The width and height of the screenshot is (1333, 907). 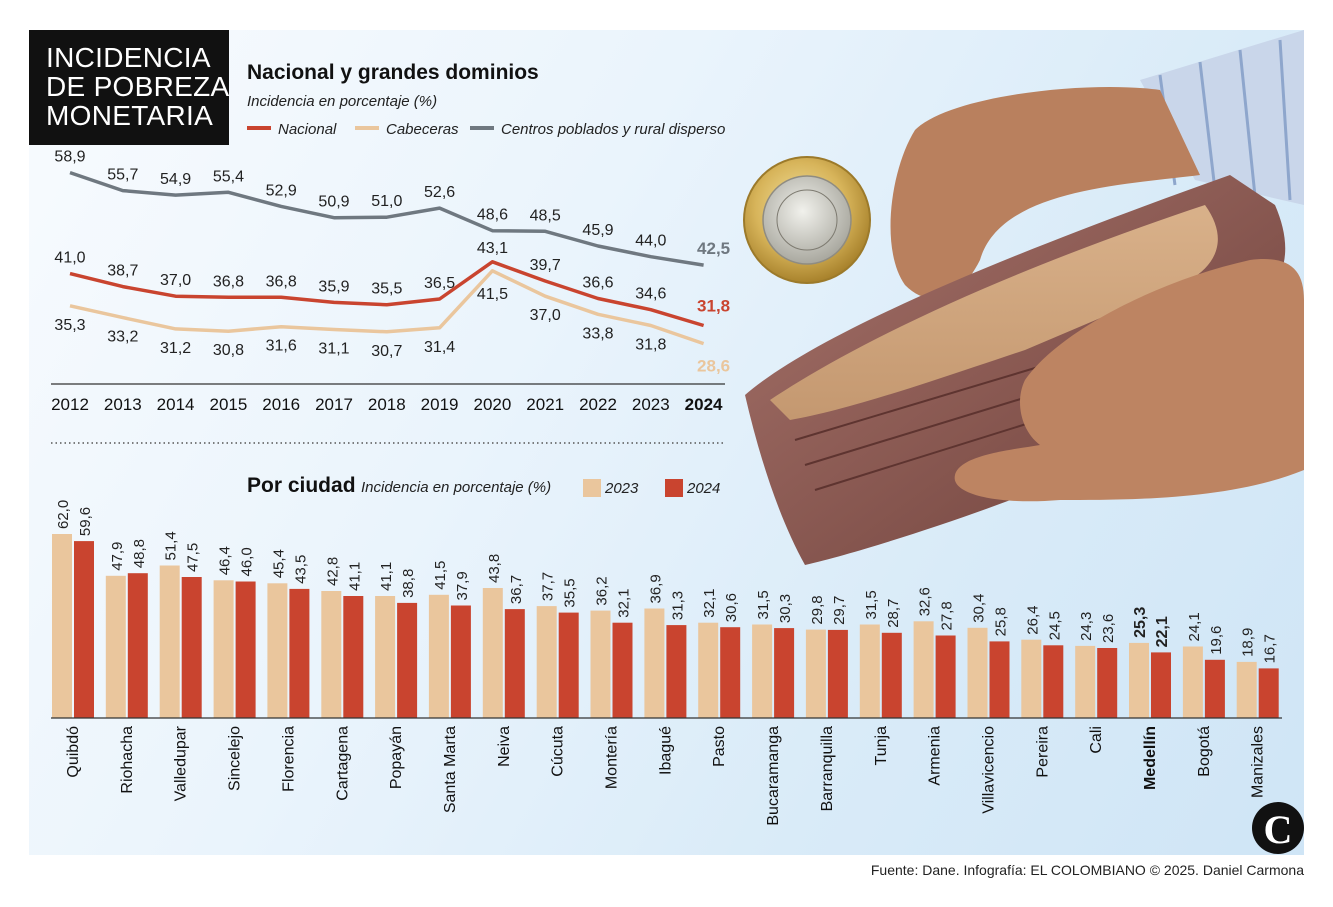 I want to click on data-label-nacional-2019: 36,5, so click(x=439, y=283).